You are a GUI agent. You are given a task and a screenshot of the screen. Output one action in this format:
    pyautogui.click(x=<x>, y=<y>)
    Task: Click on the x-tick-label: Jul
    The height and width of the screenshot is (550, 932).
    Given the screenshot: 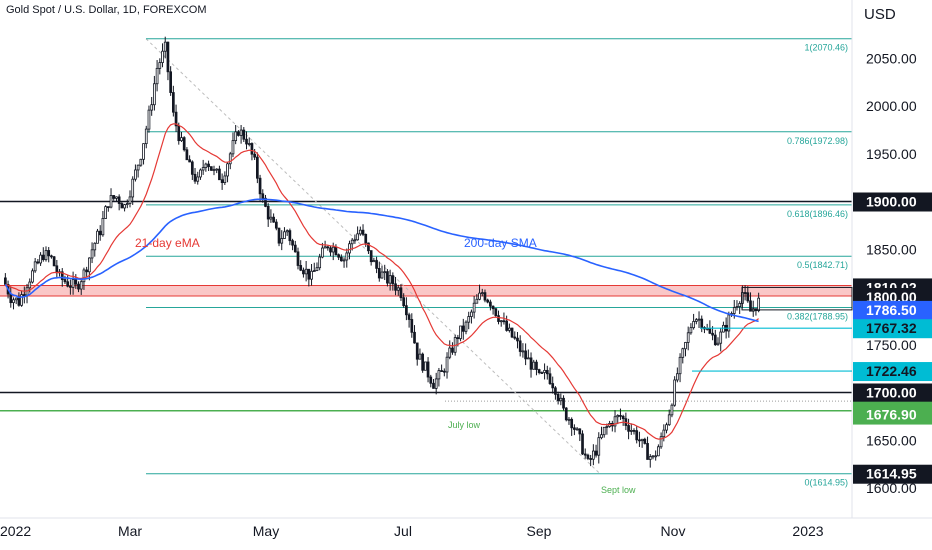 What is the action you would take?
    pyautogui.click(x=403, y=531)
    